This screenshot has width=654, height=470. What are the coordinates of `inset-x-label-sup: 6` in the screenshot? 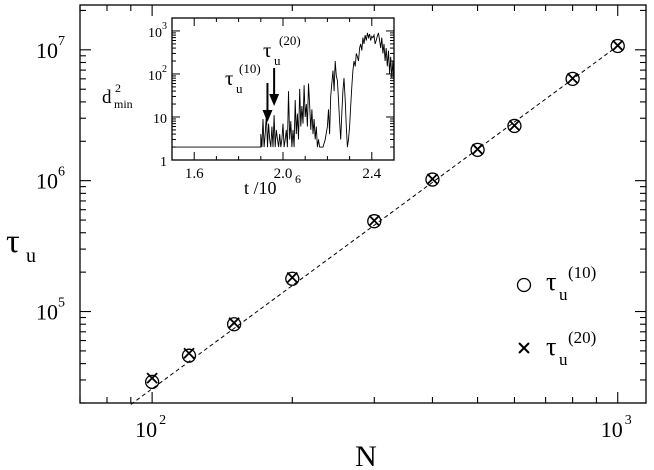 It's located at (298, 179).